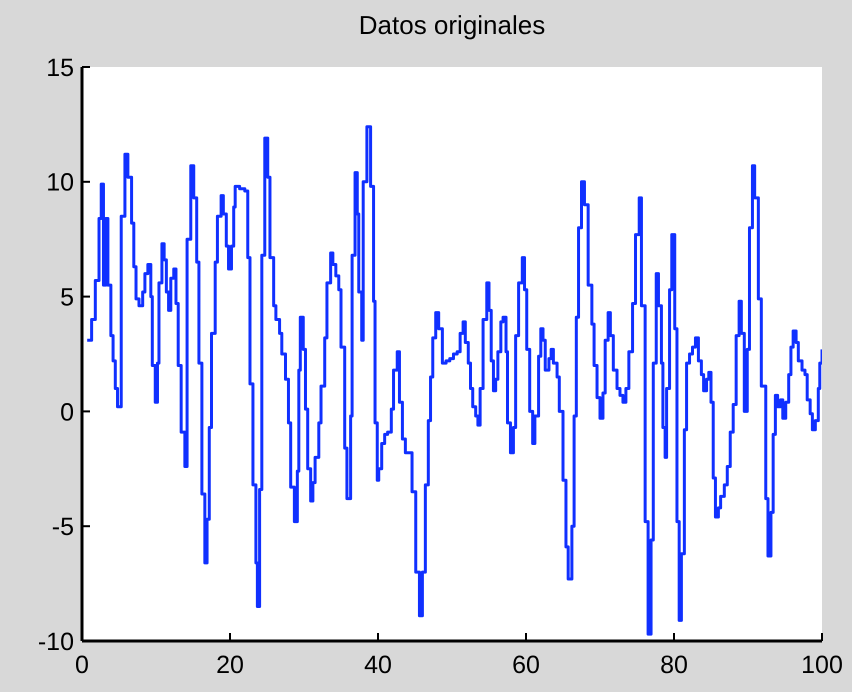  Describe the element at coordinates (60, 182) in the screenshot. I see `y-tick-label: 10` at that location.